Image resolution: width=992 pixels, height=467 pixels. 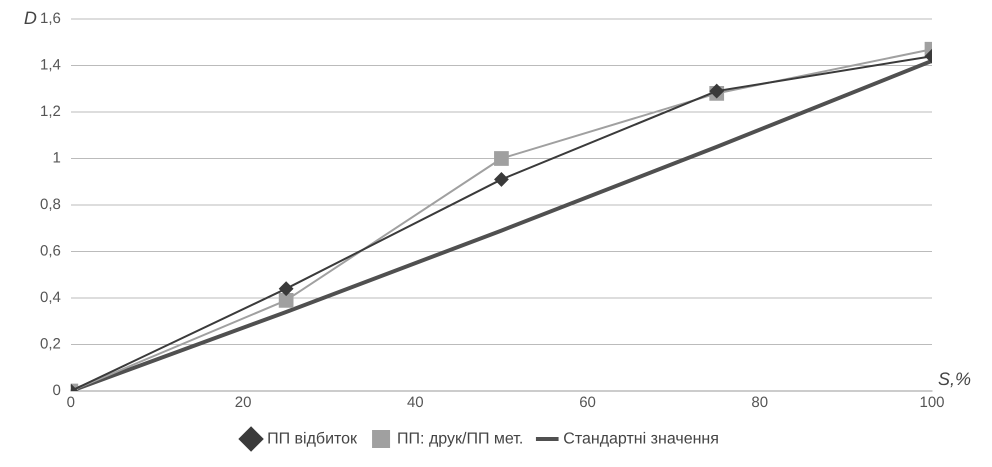 I want to click on legend-label: Стандартні значення, so click(x=641, y=439).